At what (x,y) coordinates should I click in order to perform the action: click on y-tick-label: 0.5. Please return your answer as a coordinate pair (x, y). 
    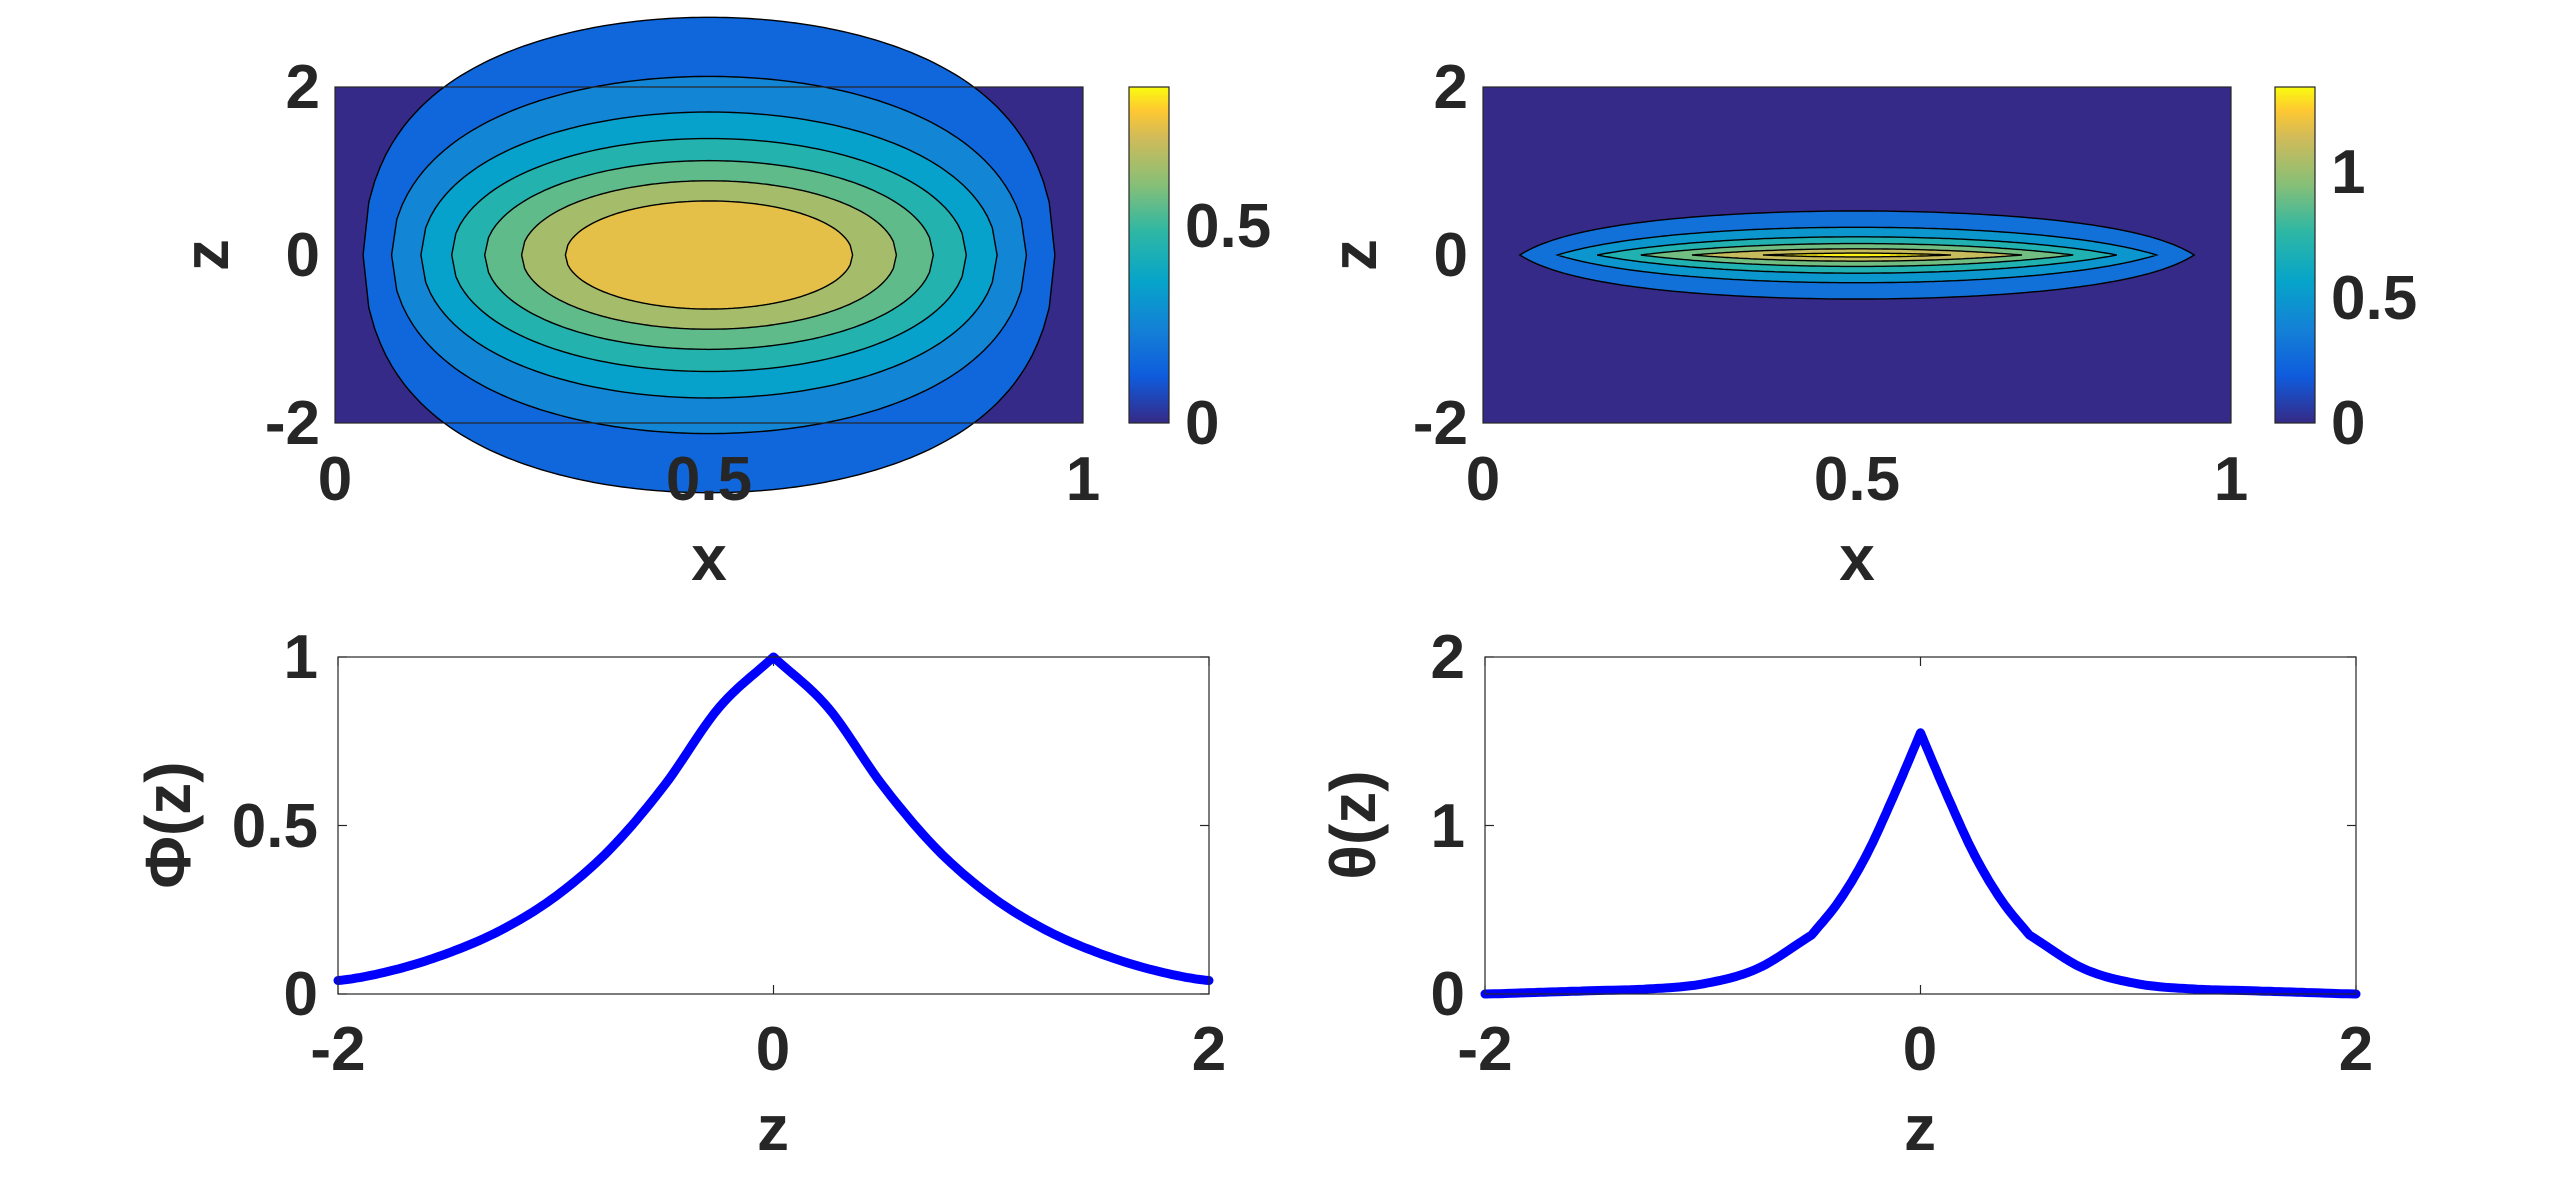
    Looking at the image, I should click on (275, 826).